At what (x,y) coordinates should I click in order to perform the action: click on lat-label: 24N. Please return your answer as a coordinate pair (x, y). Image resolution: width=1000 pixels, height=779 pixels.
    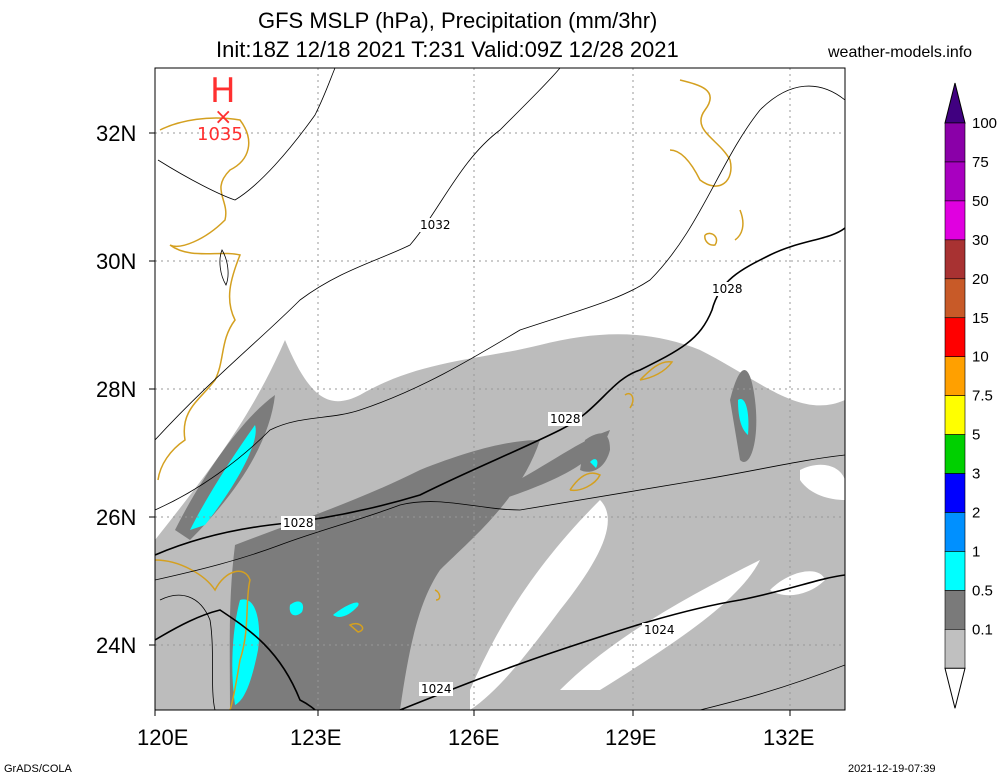
    Looking at the image, I should click on (116, 645).